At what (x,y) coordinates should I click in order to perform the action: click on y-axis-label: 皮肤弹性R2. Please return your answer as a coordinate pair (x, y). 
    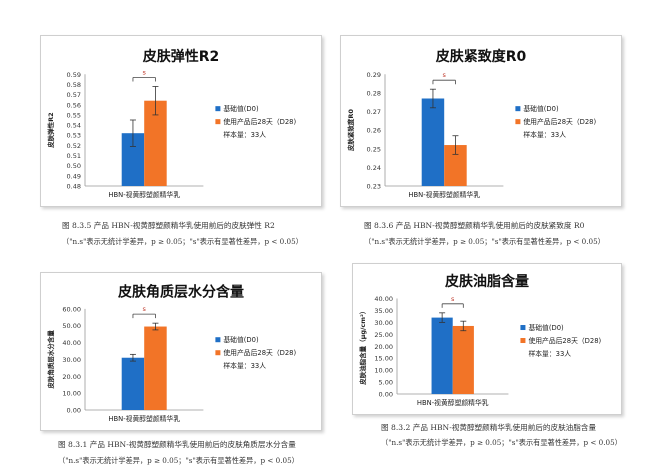
    Looking at the image, I should click on (50, 130).